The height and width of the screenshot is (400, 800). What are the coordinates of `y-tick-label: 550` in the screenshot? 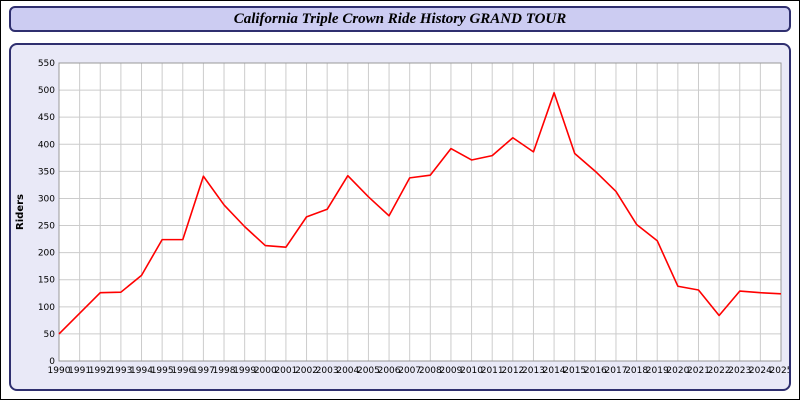 It's located at (46, 64).